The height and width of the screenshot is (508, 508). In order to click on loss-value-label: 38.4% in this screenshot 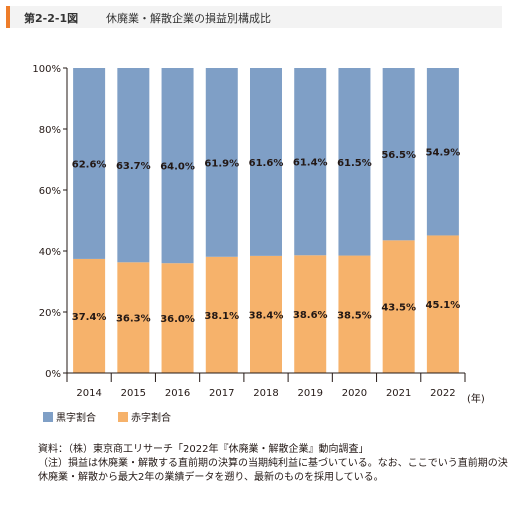, I will do `click(266, 315)`.